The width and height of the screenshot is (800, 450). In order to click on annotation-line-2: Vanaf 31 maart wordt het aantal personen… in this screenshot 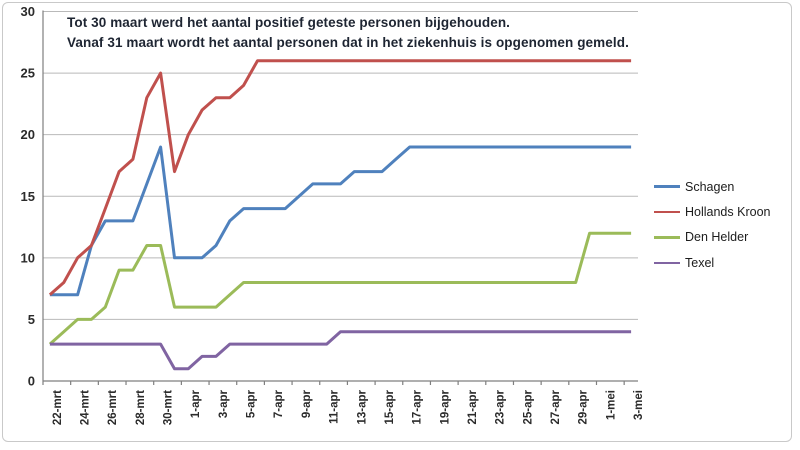, I will do `click(348, 42)`.